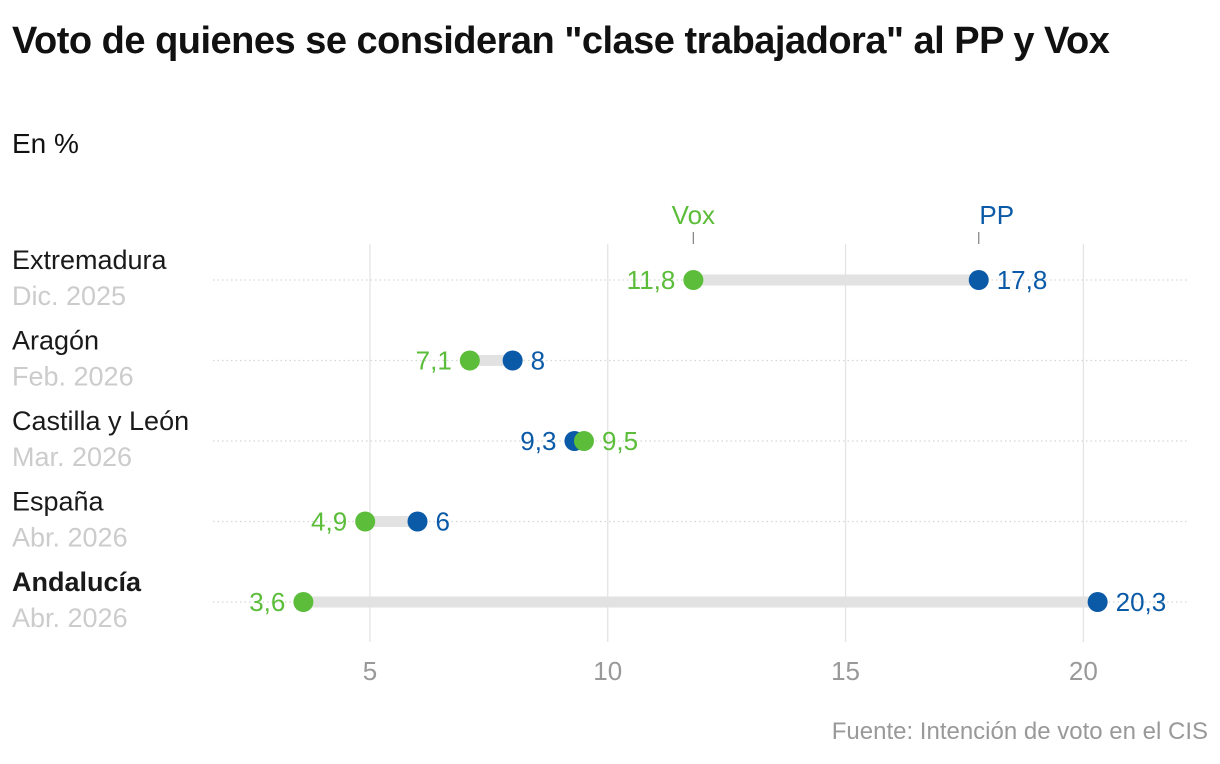  Describe the element at coordinates (693, 215) in the screenshot. I see `legend-vox: Vox` at that location.